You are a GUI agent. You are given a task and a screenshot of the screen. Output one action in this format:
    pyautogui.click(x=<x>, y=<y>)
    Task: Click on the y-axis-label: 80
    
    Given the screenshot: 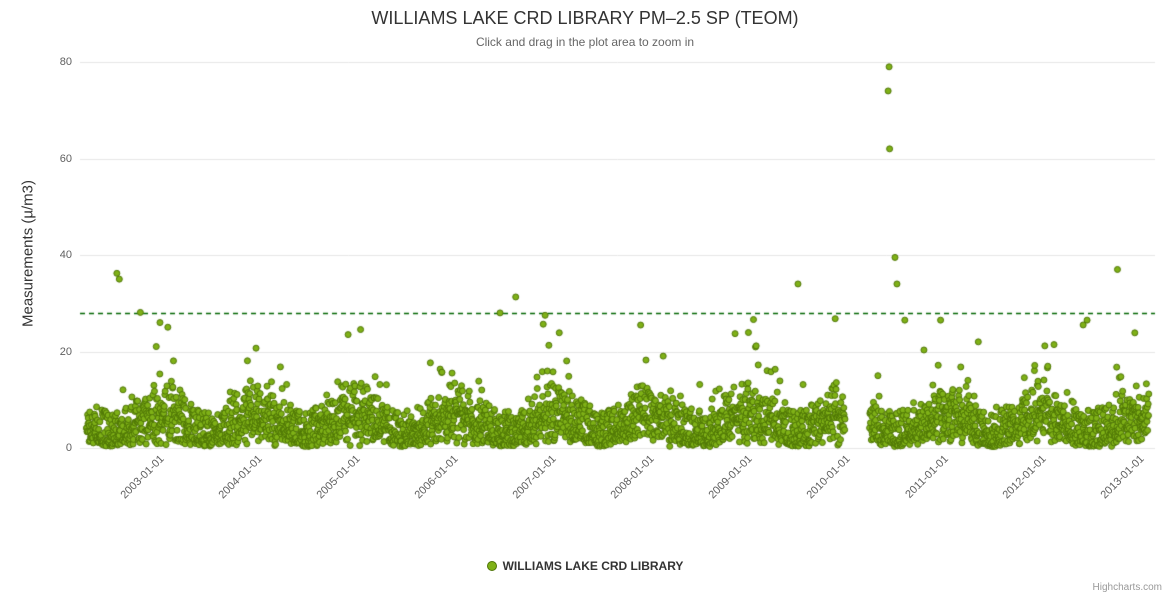 What is the action you would take?
    pyautogui.click(x=65, y=62)
    